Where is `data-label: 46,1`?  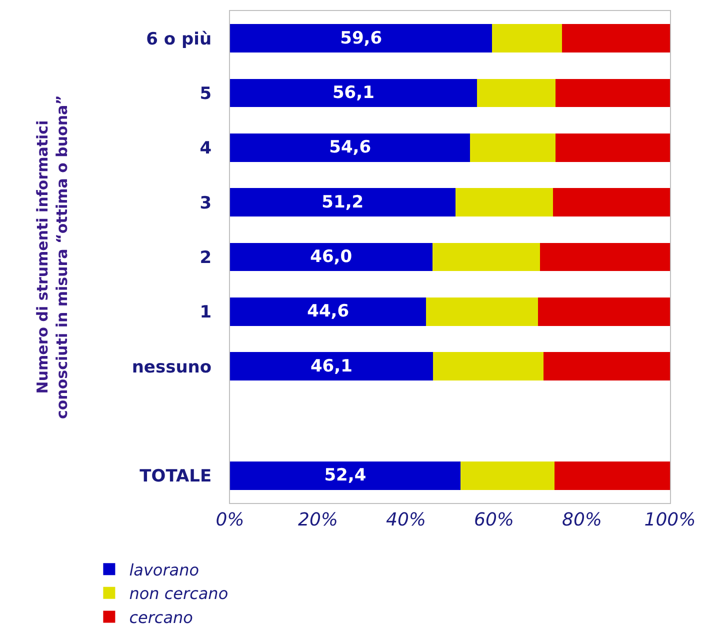 data-label: 46,1 is located at coordinates (331, 366).